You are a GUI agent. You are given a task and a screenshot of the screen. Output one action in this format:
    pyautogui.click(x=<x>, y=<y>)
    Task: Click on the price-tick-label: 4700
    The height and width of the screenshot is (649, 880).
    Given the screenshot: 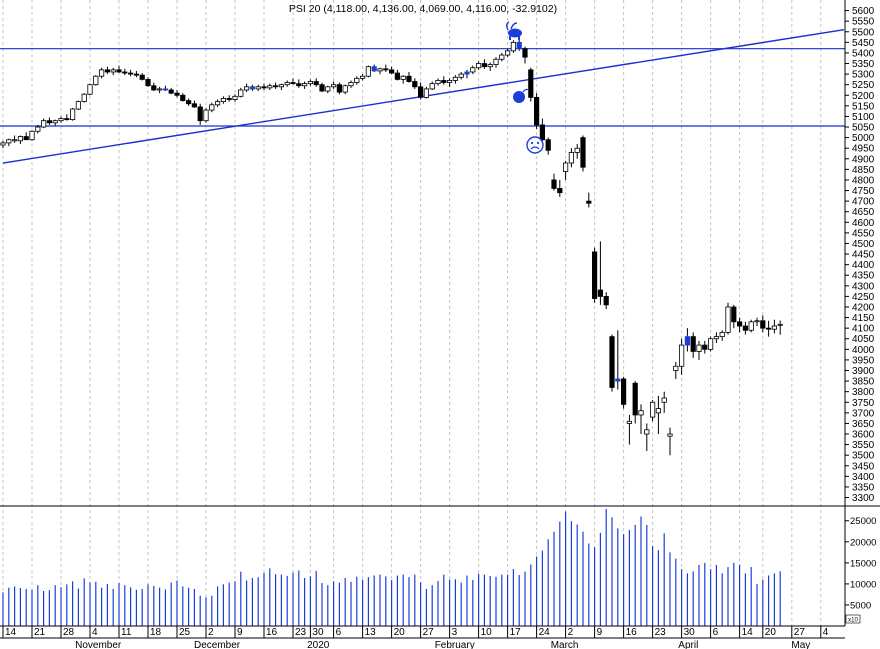 What is the action you would take?
    pyautogui.click(x=863, y=202)
    